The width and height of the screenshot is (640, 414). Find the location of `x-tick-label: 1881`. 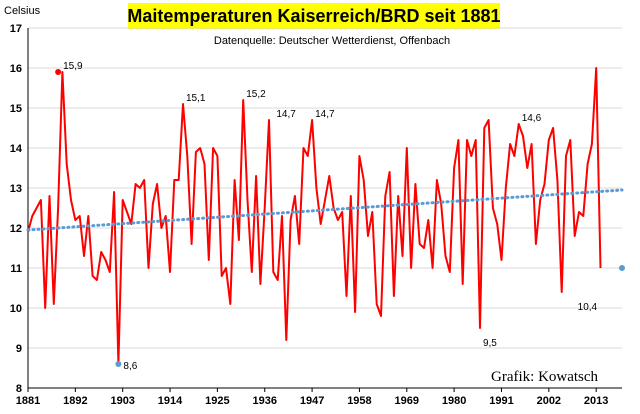

x-tick-label: 1881 is located at coordinates (28, 401).